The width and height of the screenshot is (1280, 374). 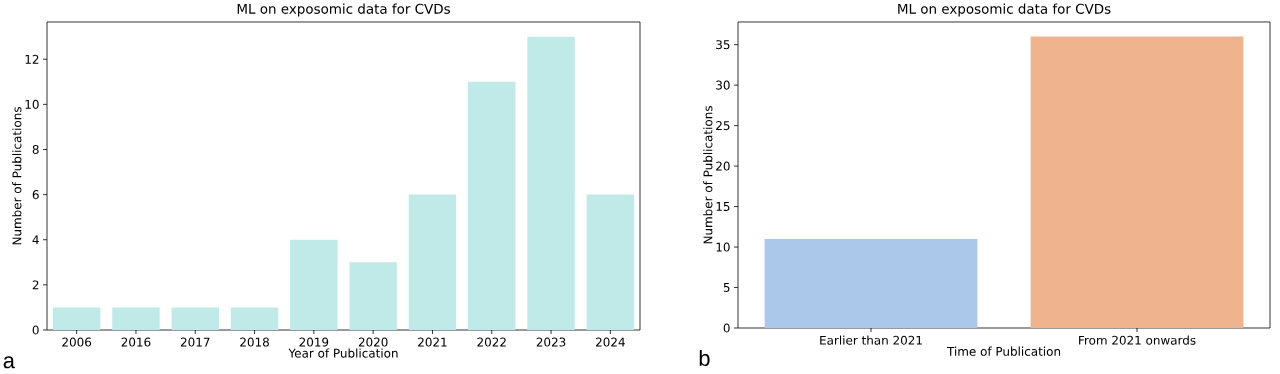 What do you see at coordinates (704, 358) in the screenshot?
I see `text: b` at bounding box center [704, 358].